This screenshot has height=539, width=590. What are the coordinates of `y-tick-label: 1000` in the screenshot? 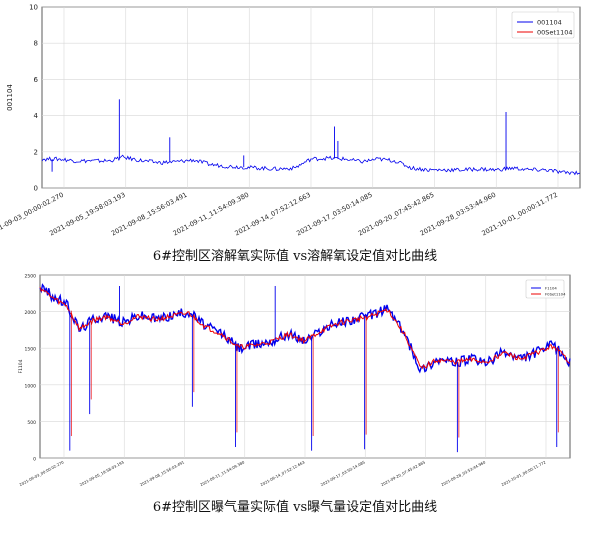 It's located at (31, 386).